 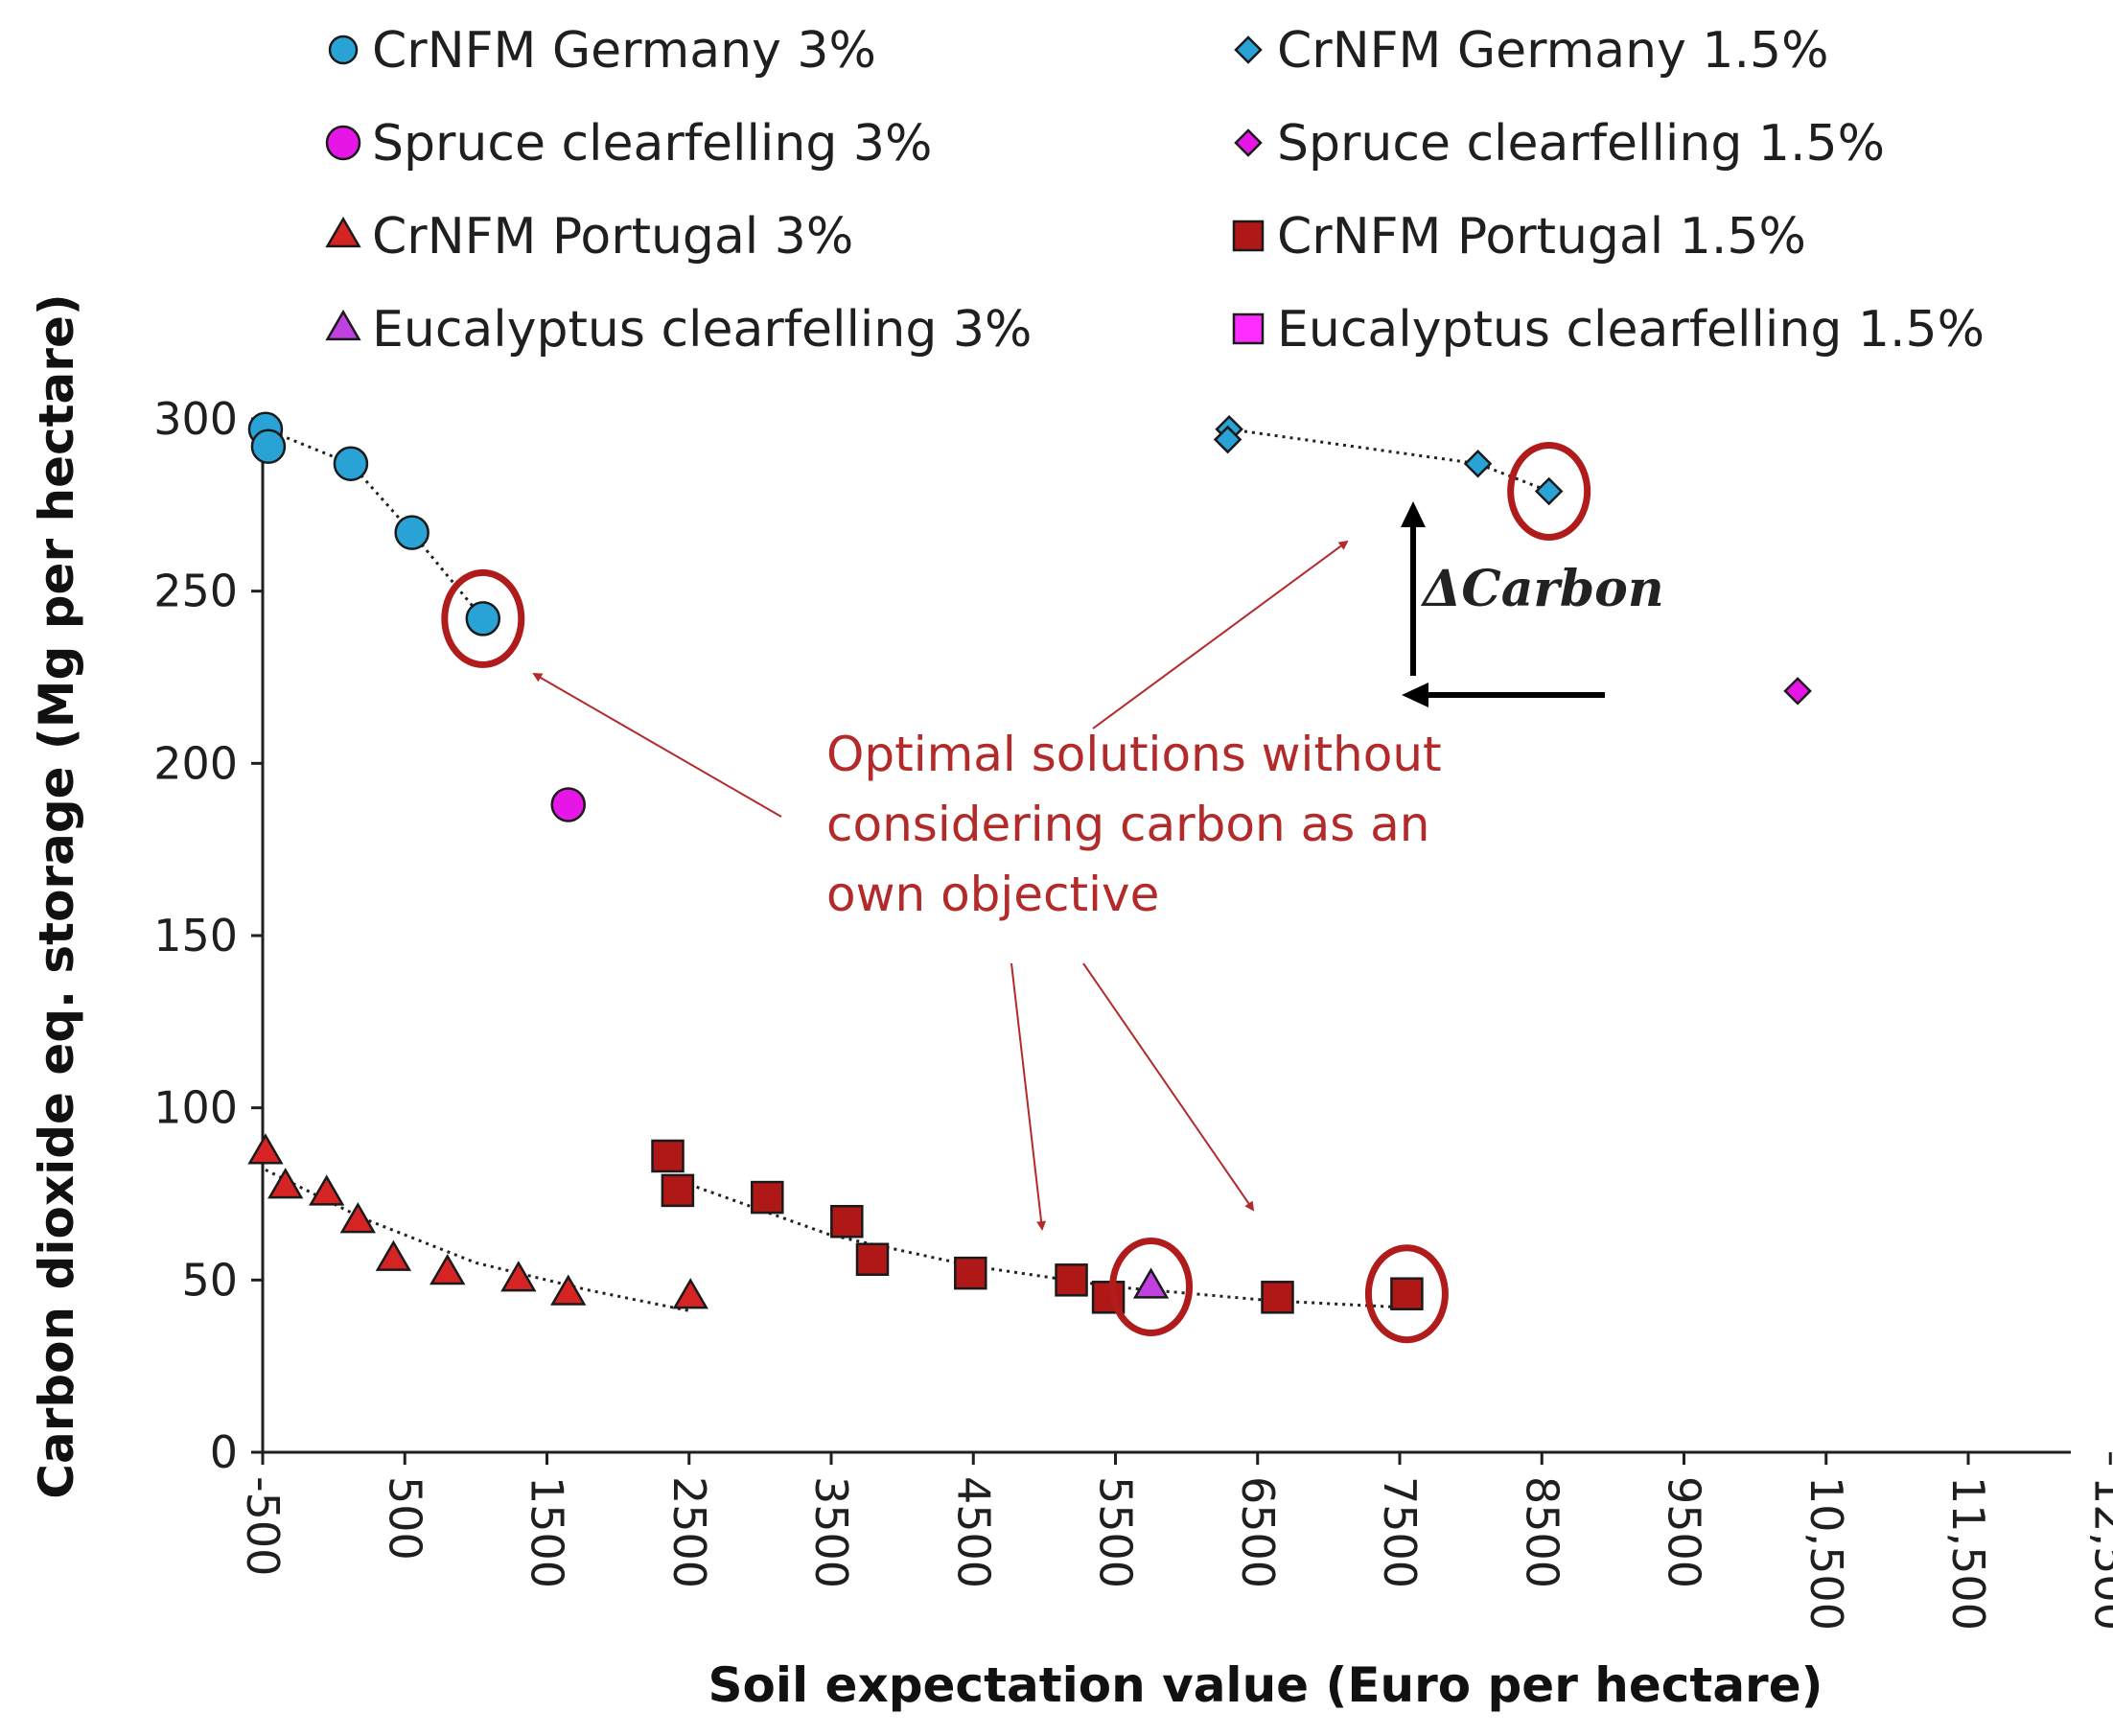 I want to click on y-tick-label: 150, so click(x=195, y=935).